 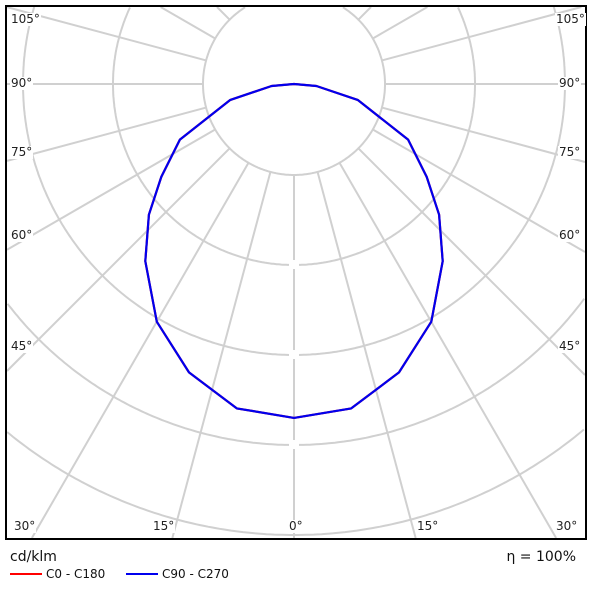 I want to click on unit-label: cd/klm, so click(x=33, y=557).